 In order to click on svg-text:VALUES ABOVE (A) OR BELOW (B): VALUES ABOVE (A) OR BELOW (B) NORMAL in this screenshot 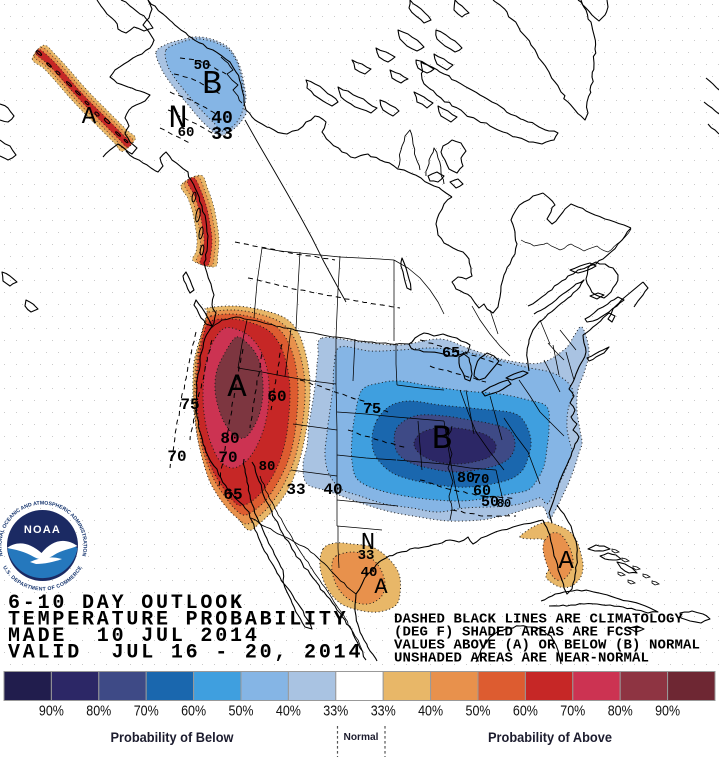, I will do `click(547, 646)`.